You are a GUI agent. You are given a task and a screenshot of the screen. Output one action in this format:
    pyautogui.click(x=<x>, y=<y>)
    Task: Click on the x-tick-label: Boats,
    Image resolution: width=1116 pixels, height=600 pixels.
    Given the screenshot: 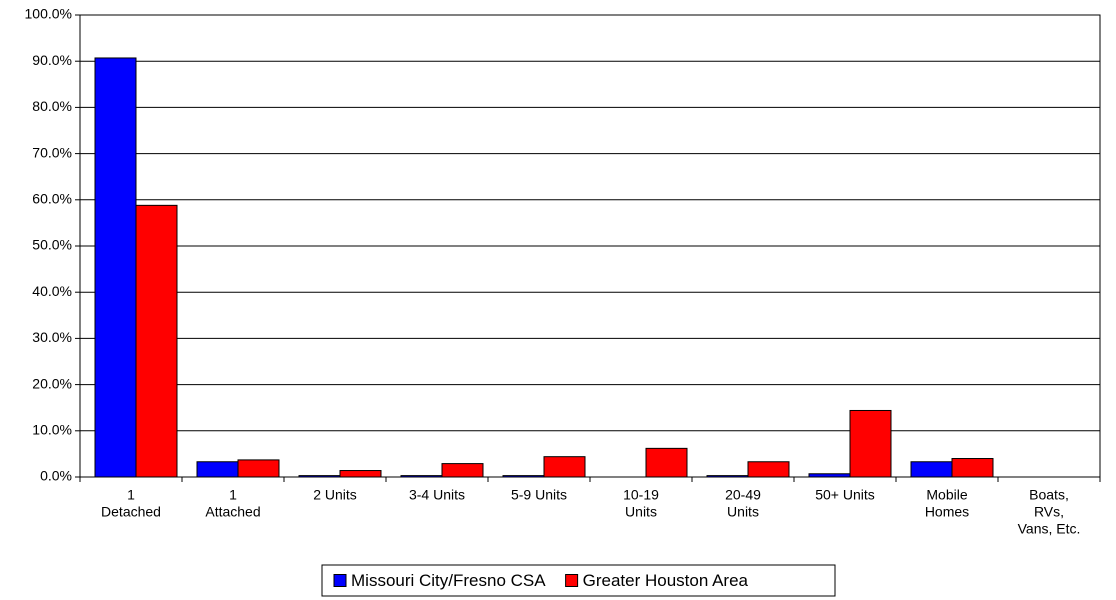 What is the action you would take?
    pyautogui.click(x=1049, y=495)
    